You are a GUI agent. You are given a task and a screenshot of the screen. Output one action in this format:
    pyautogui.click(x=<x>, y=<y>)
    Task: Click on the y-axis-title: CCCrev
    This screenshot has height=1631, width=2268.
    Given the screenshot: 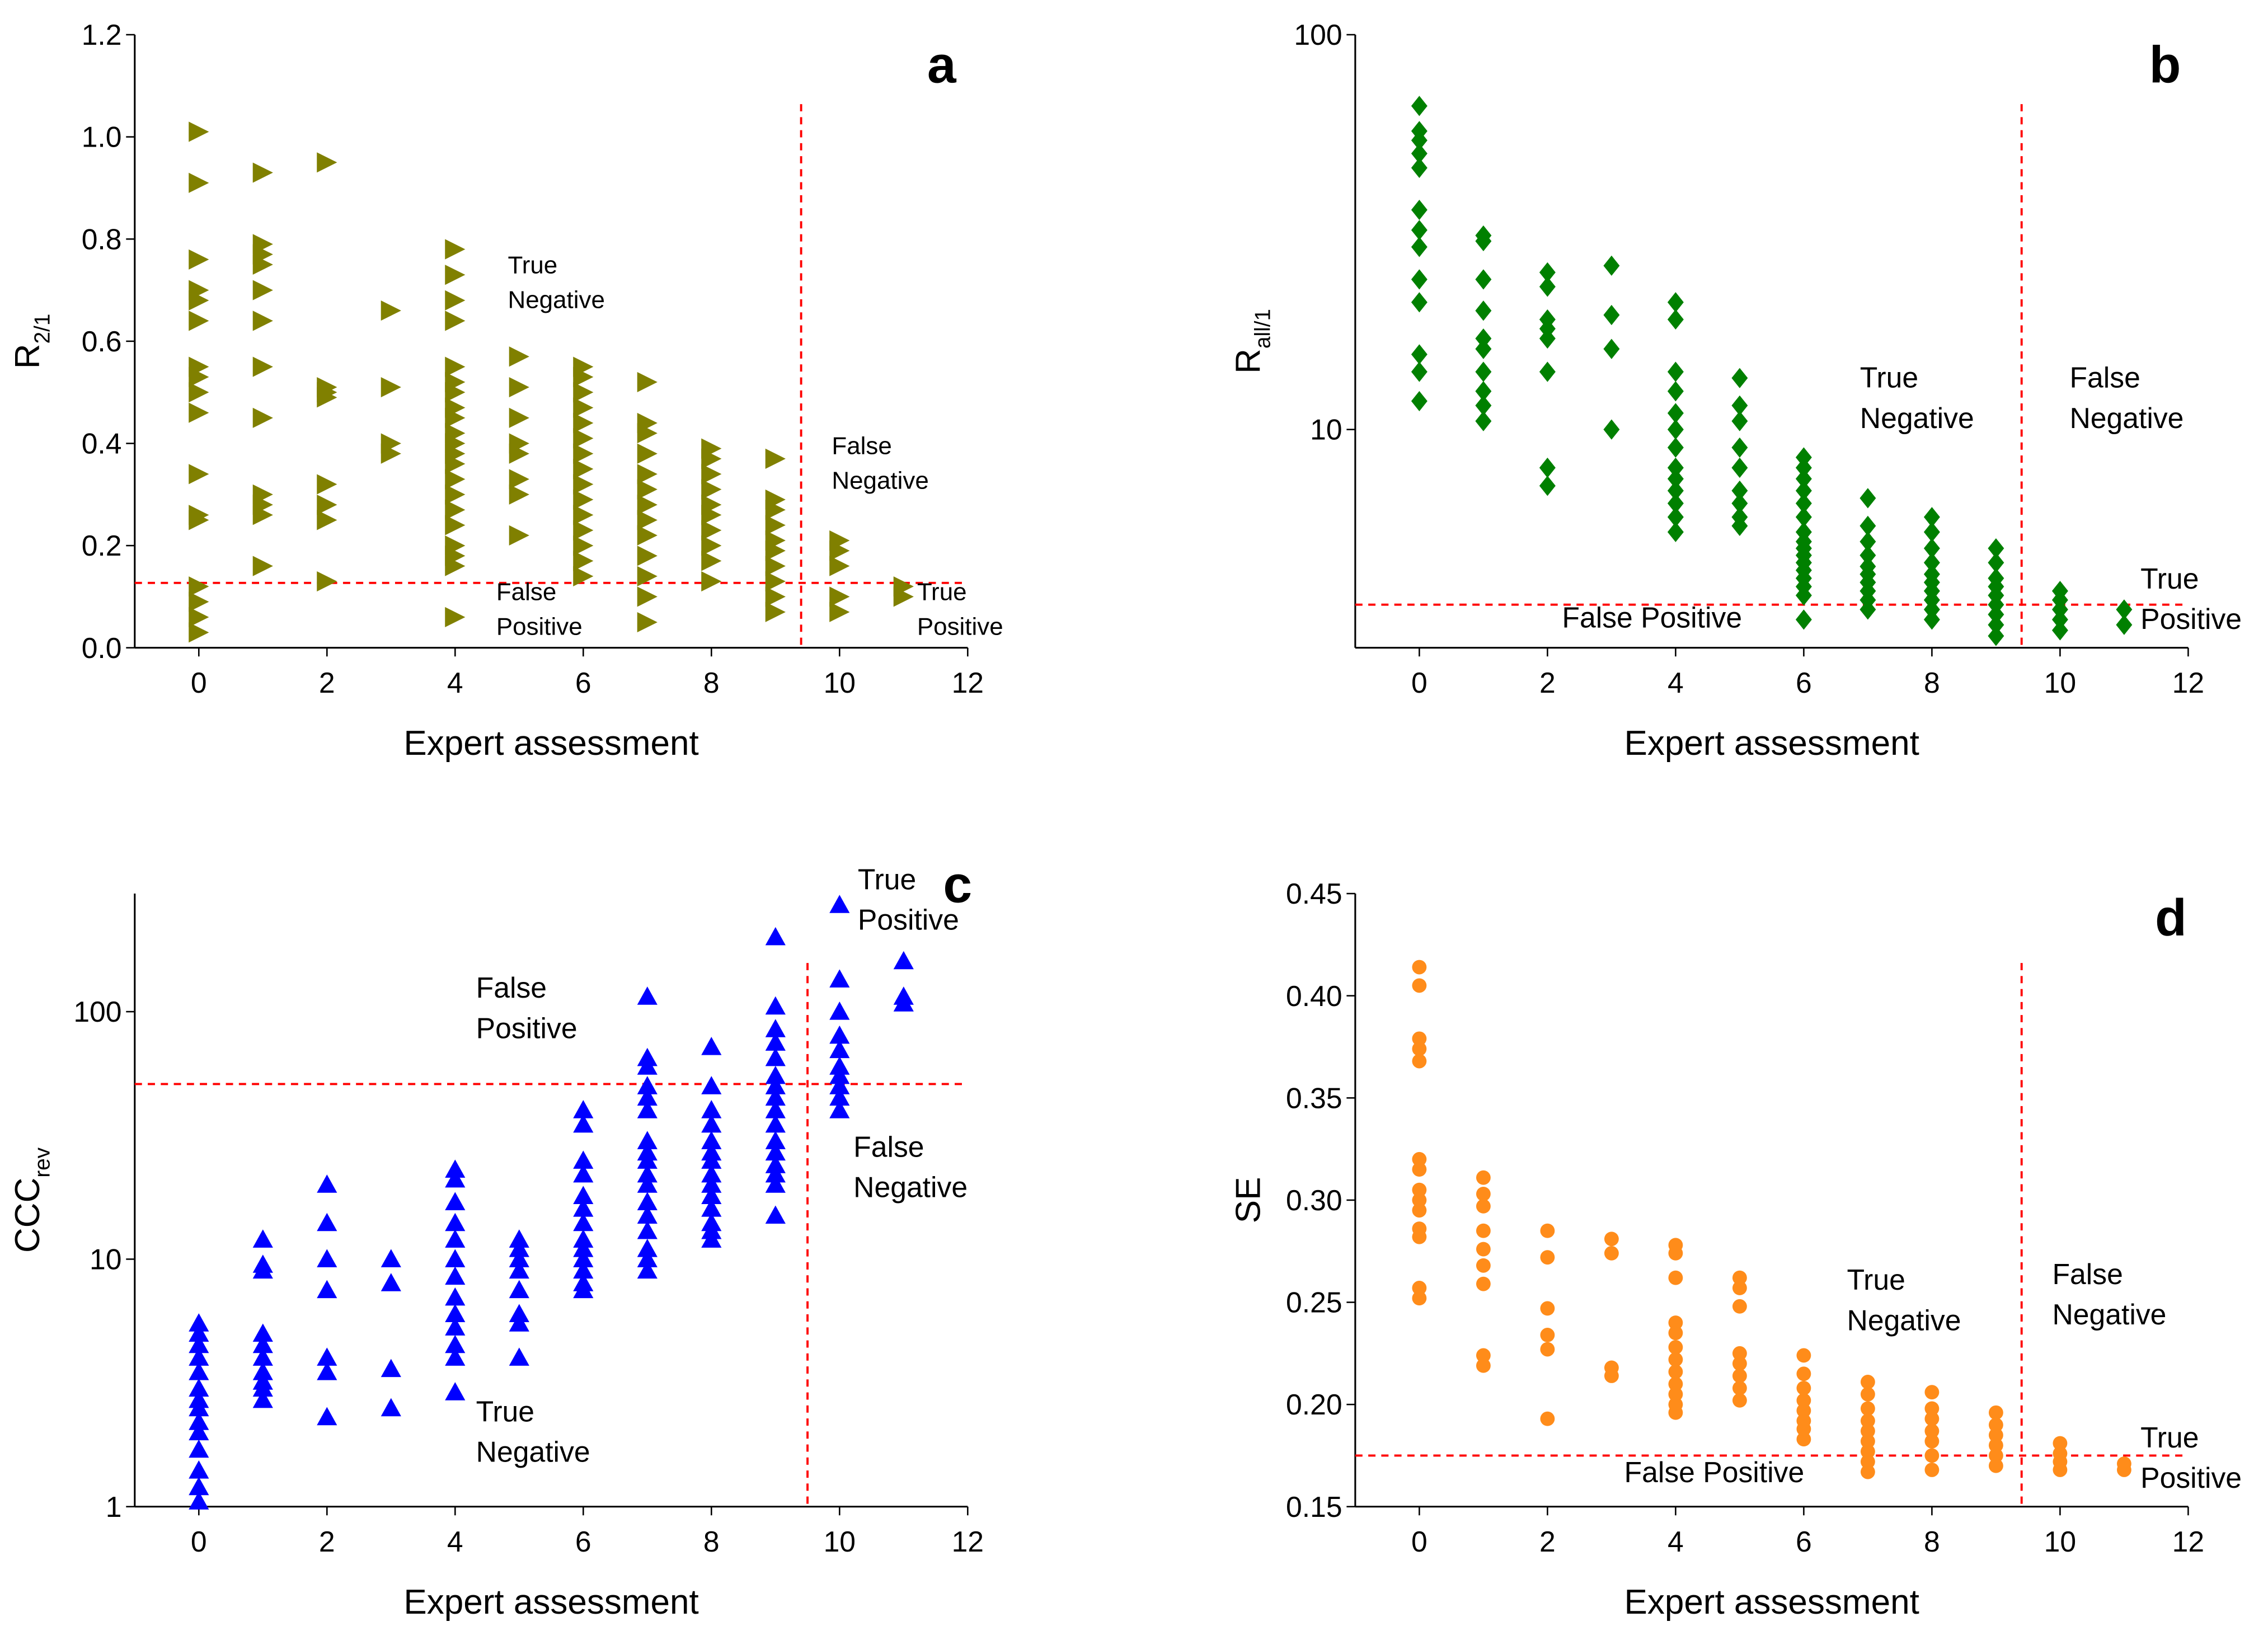 What is the action you would take?
    pyautogui.click(x=31, y=1200)
    